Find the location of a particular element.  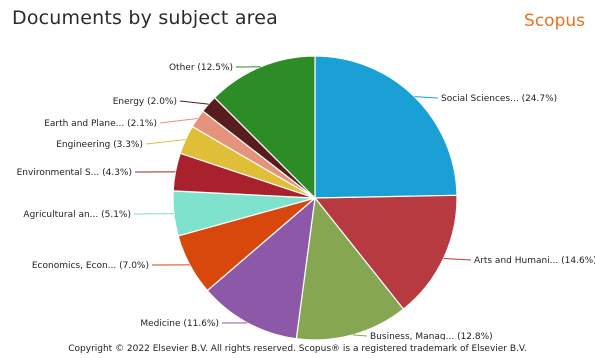

pie-slice-social-sciences is located at coordinates (386, 127).